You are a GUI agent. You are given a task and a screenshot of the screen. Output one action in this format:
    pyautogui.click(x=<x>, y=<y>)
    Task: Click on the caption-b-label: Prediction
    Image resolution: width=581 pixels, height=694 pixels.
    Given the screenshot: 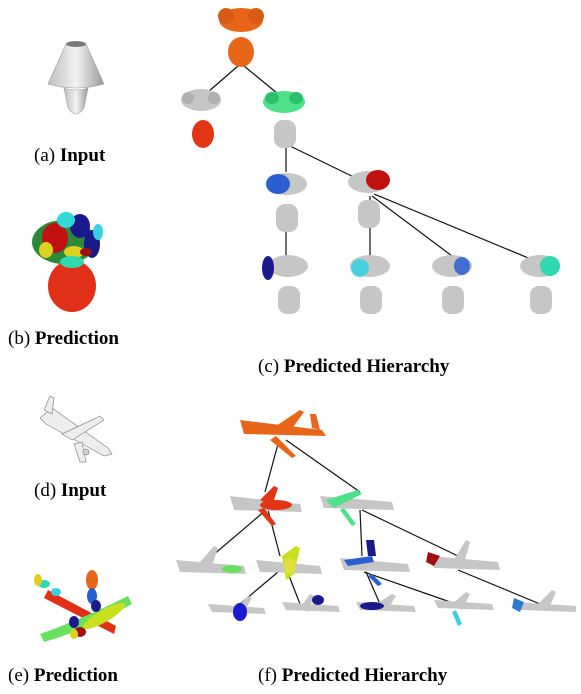 What is the action you would take?
    pyautogui.click(x=76, y=338)
    